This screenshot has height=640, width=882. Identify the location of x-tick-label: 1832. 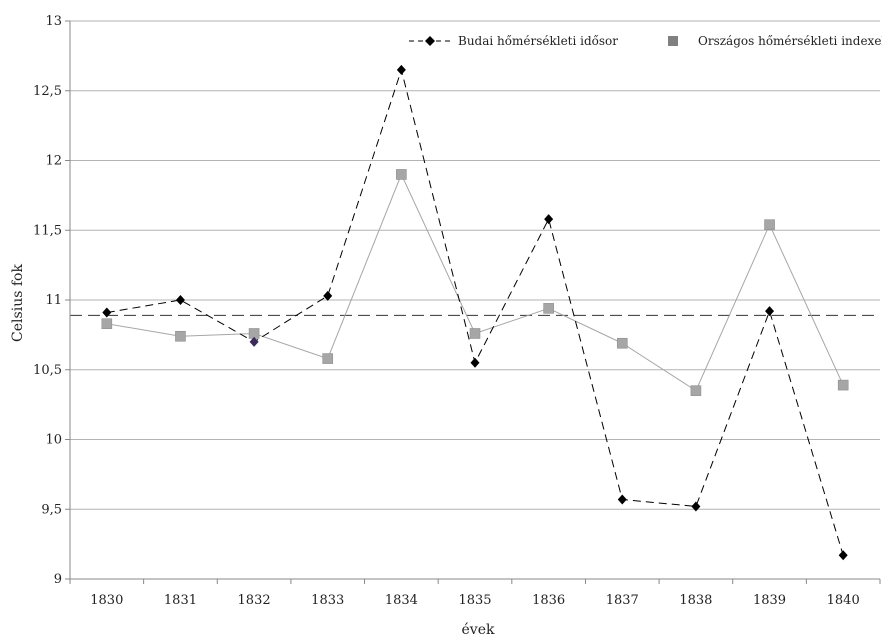
(254, 600).